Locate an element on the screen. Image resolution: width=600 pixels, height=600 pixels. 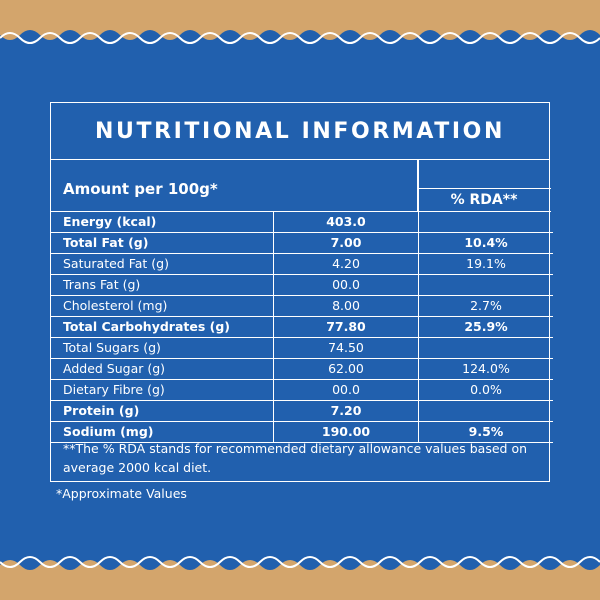
nutrient-row: Saturated Fat (g) 4.20 19.1% is located at coordinates (302, 264).